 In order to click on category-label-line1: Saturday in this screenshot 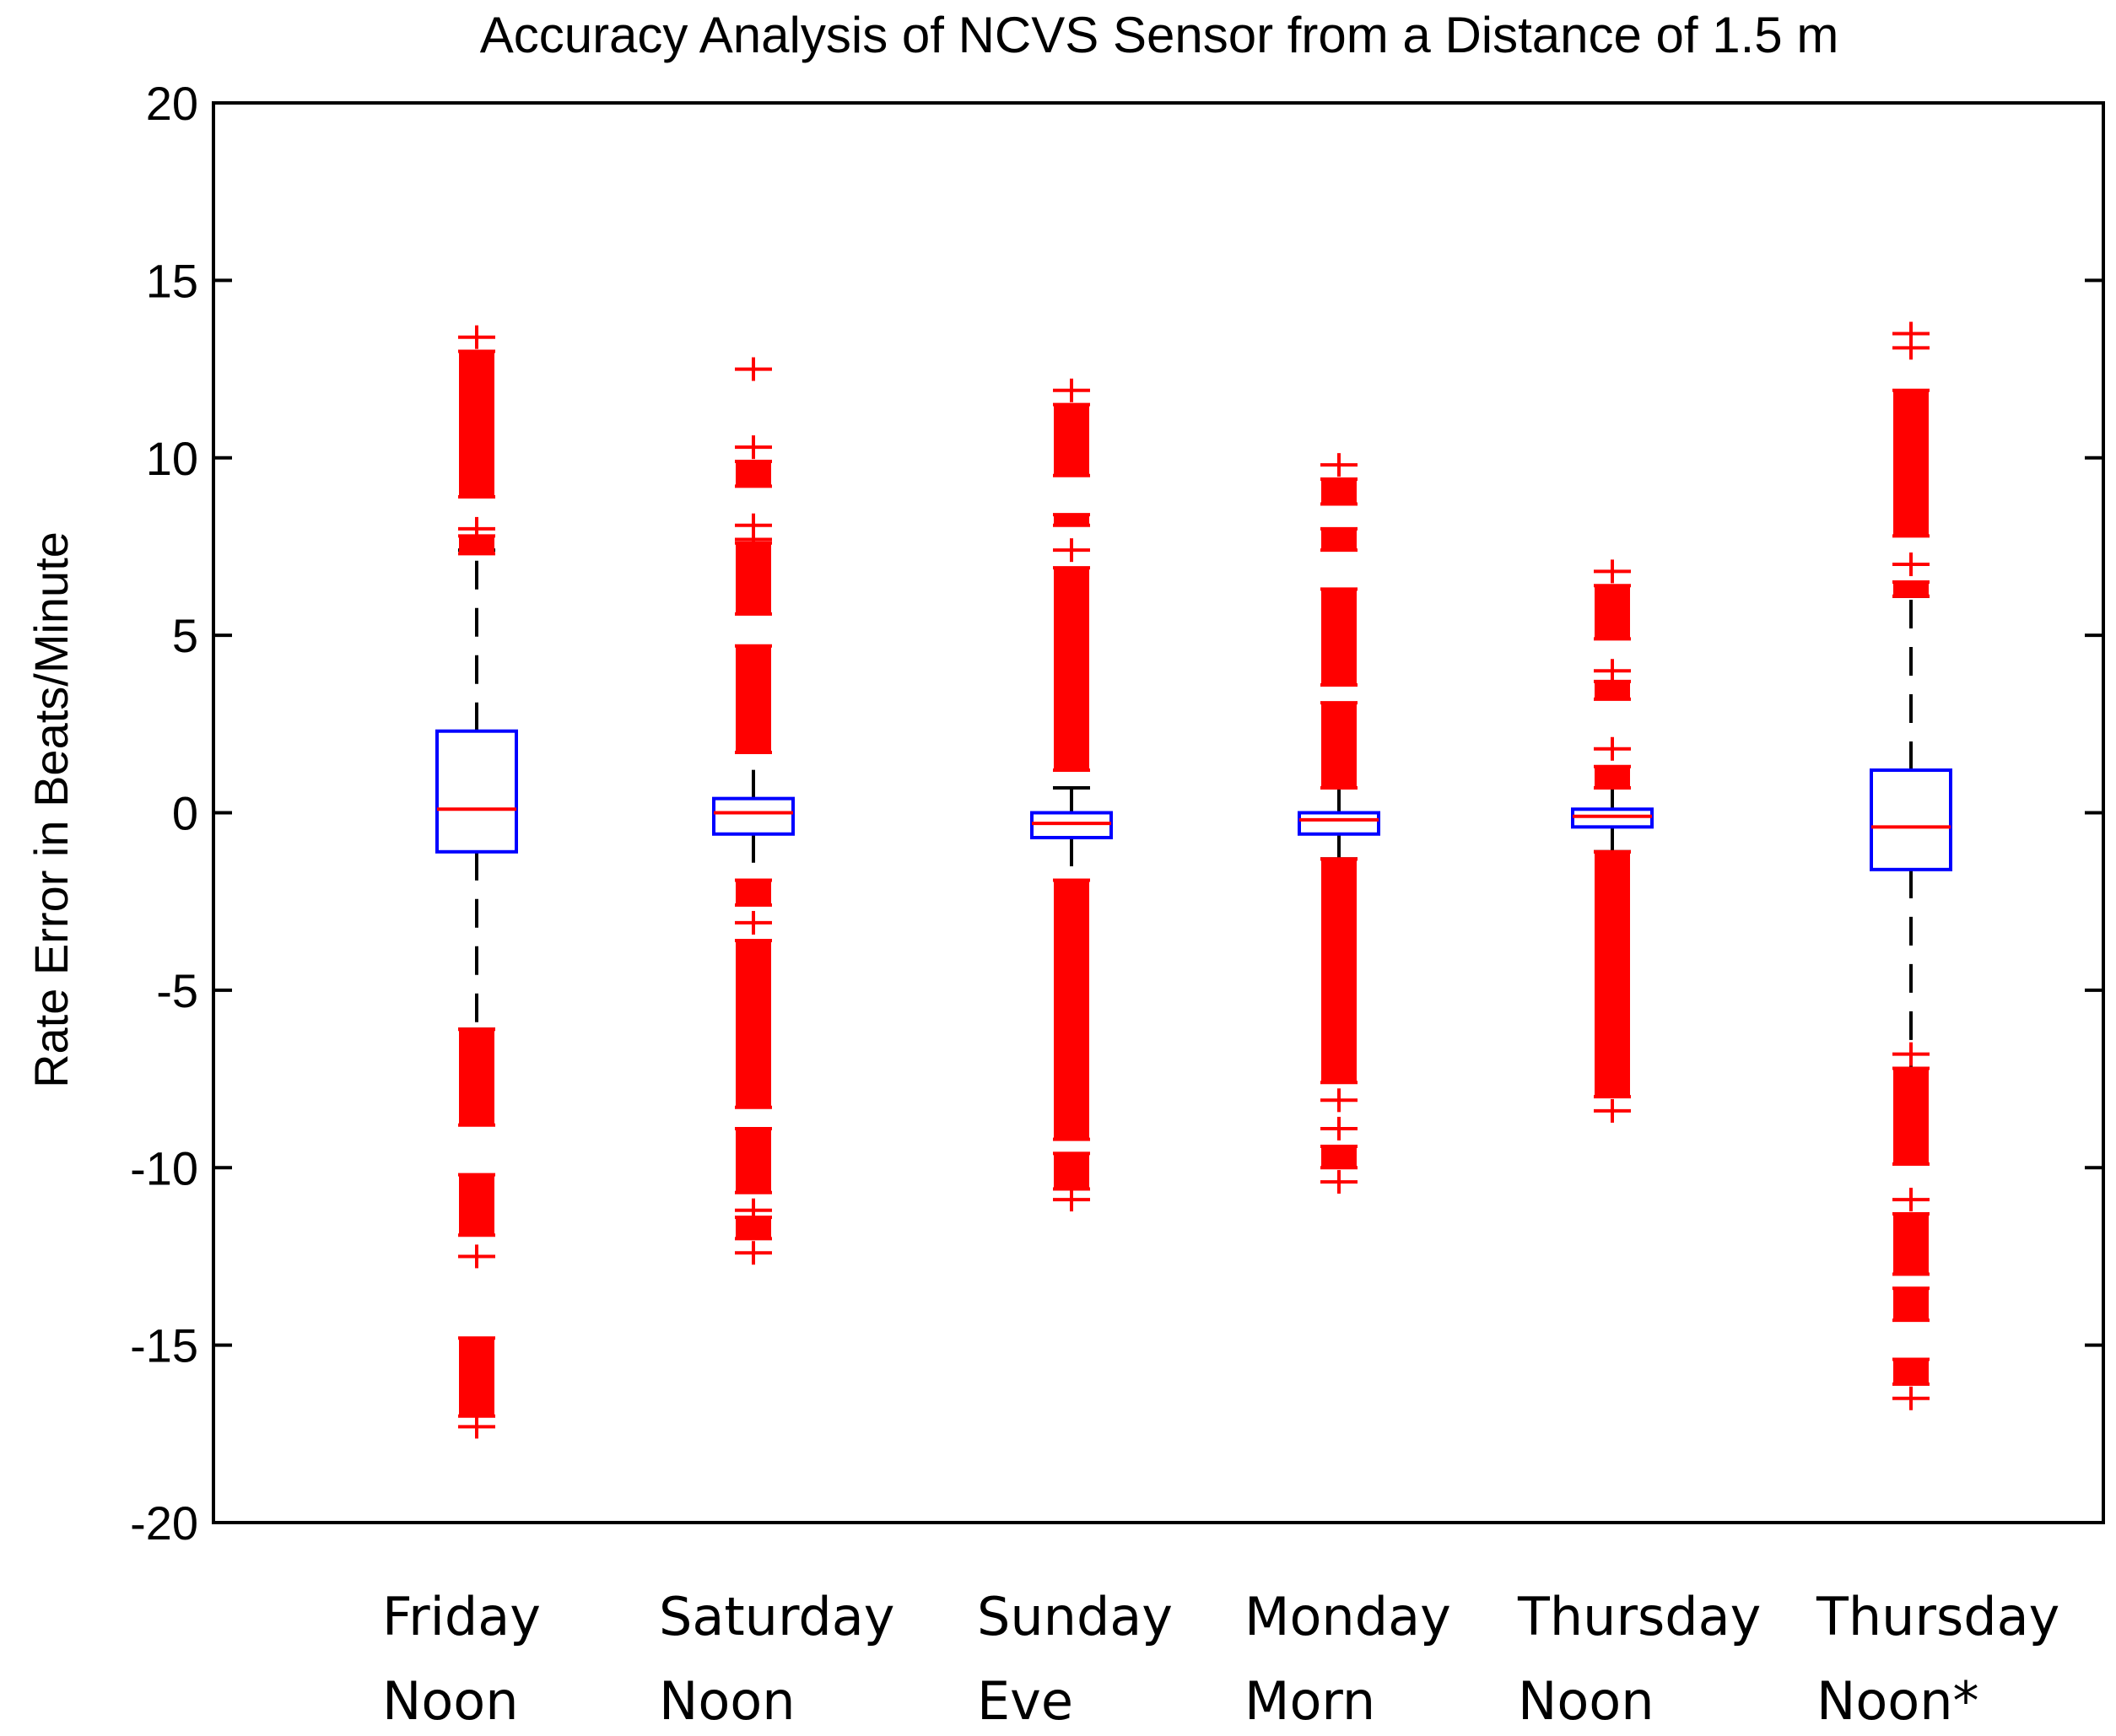, I will do `click(776, 1617)`.